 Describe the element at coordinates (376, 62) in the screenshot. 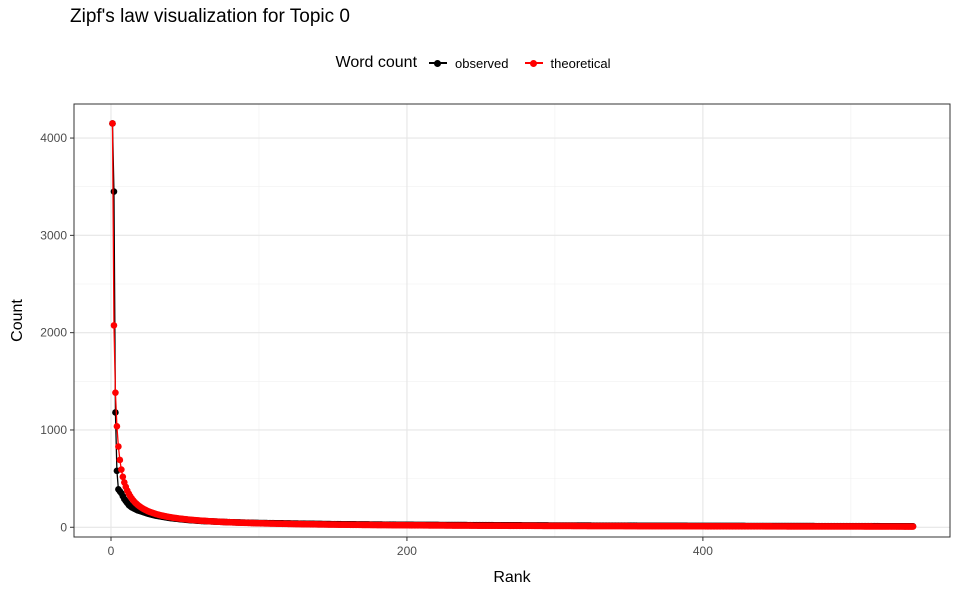

I see `legend-title: Word count` at that location.